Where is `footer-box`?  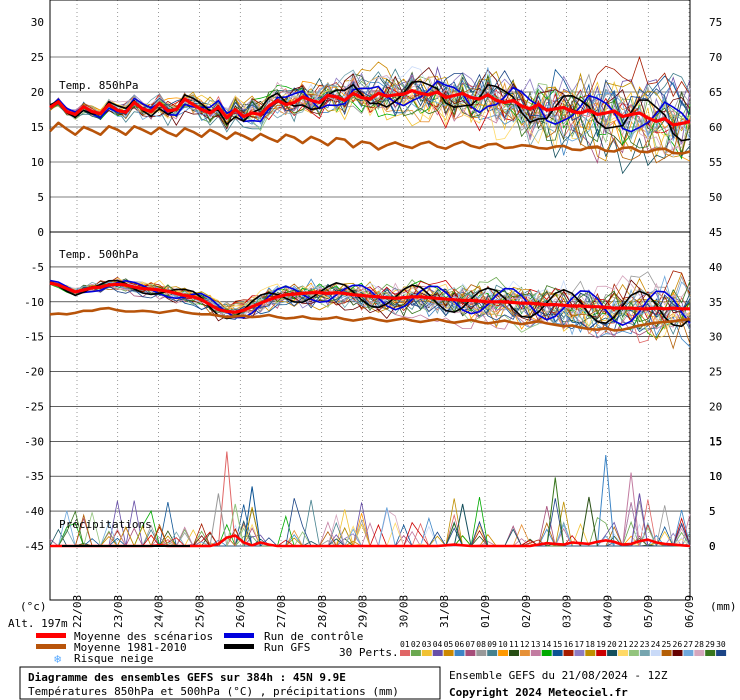 footer-box is located at coordinates (230, 683).